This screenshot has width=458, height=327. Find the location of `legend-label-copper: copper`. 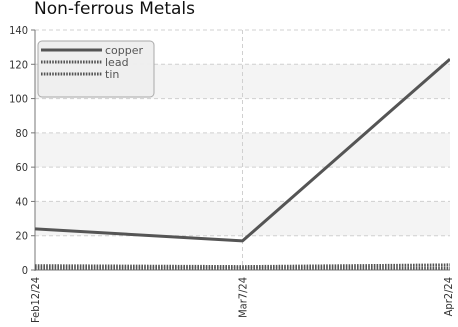

legend-label-copper: copper is located at coordinates (124, 50).